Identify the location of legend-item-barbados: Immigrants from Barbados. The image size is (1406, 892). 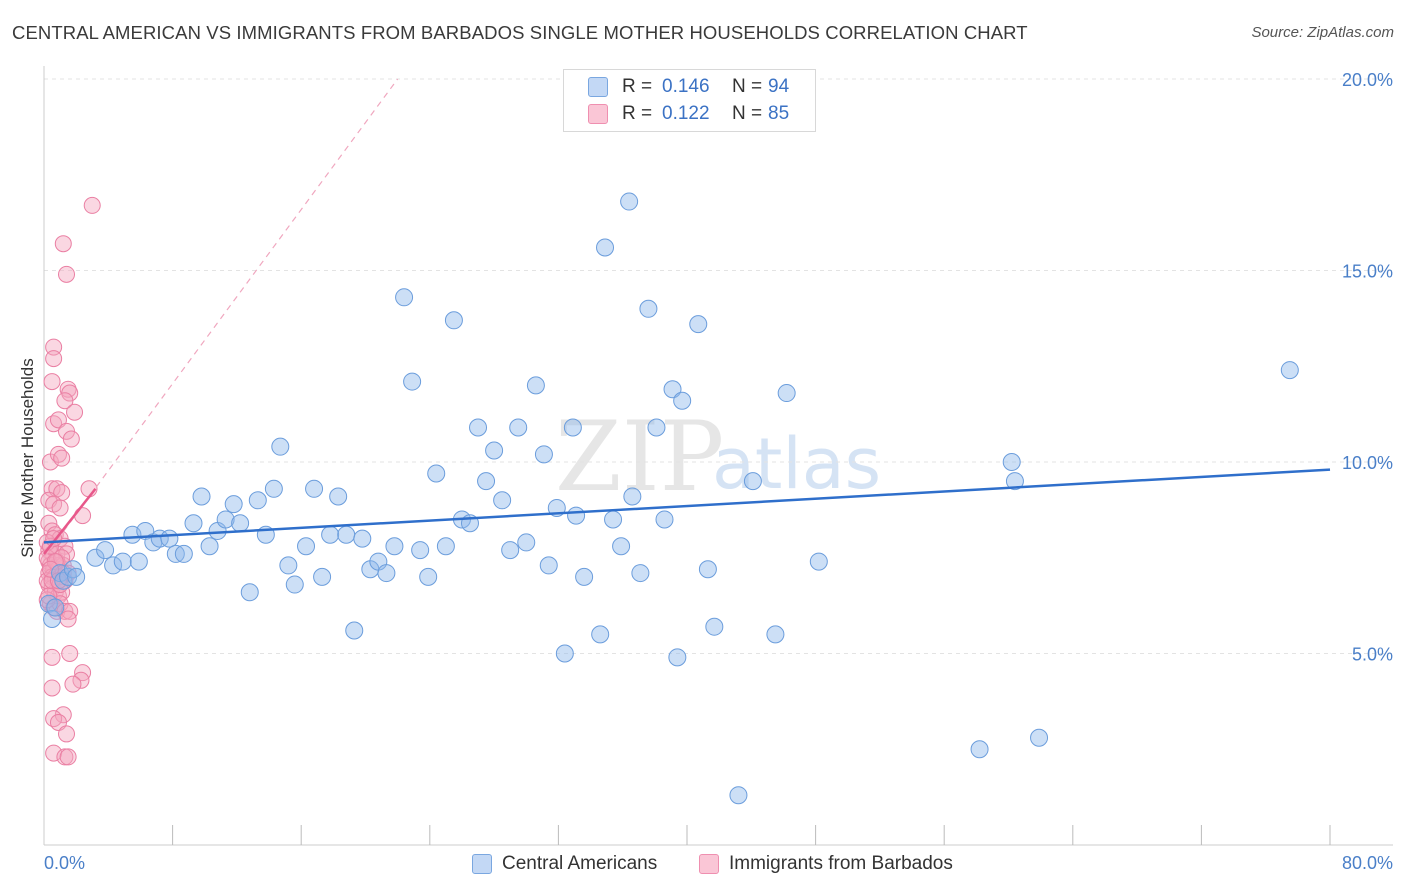
(826, 864).